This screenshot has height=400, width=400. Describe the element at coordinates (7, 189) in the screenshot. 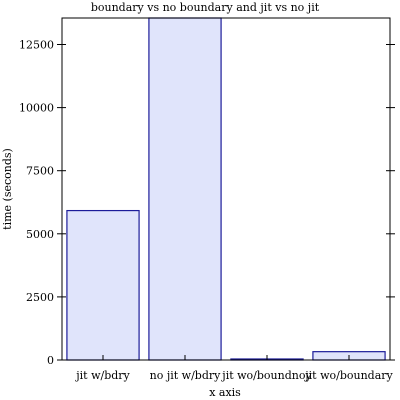

I see `y-axis-label: time (seconds)` at that location.